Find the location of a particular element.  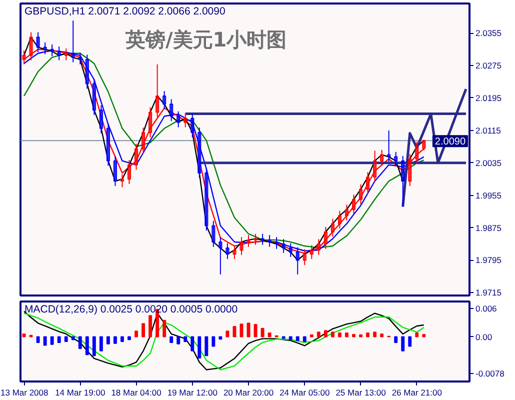

y-tick-label: 2.0195 is located at coordinates (489, 97).